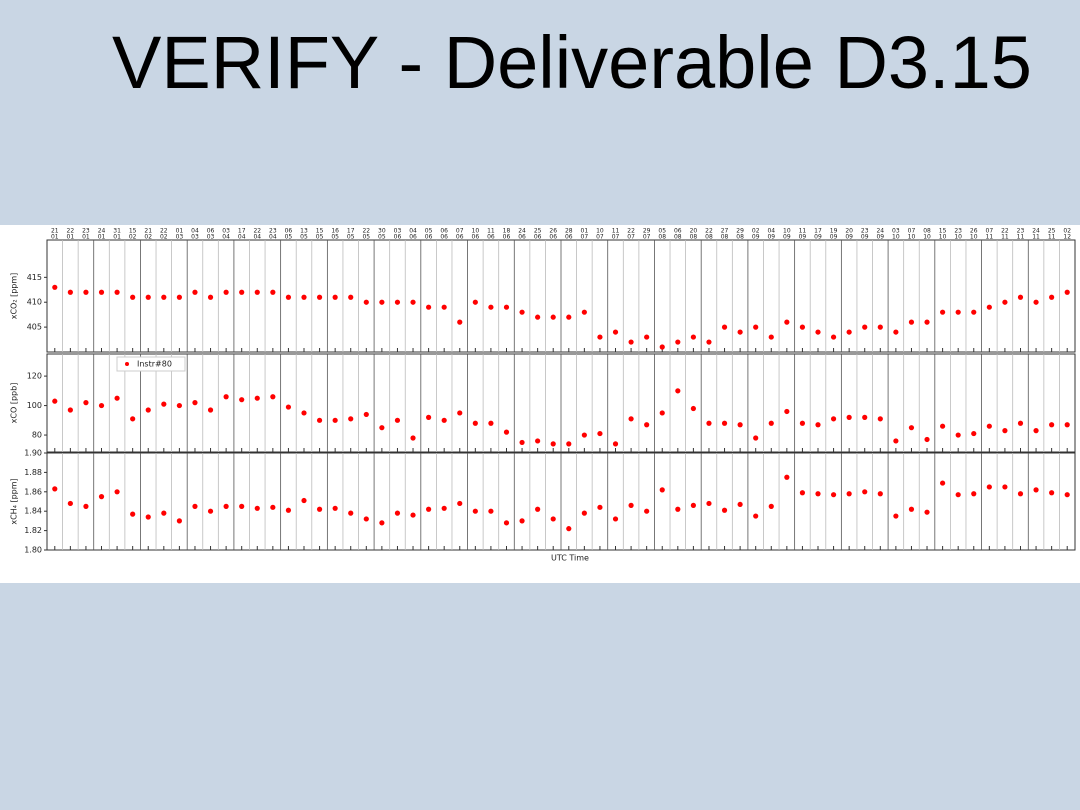  Describe the element at coordinates (117, 231) in the screenshot. I see `x-tick-label: 31` at that location.